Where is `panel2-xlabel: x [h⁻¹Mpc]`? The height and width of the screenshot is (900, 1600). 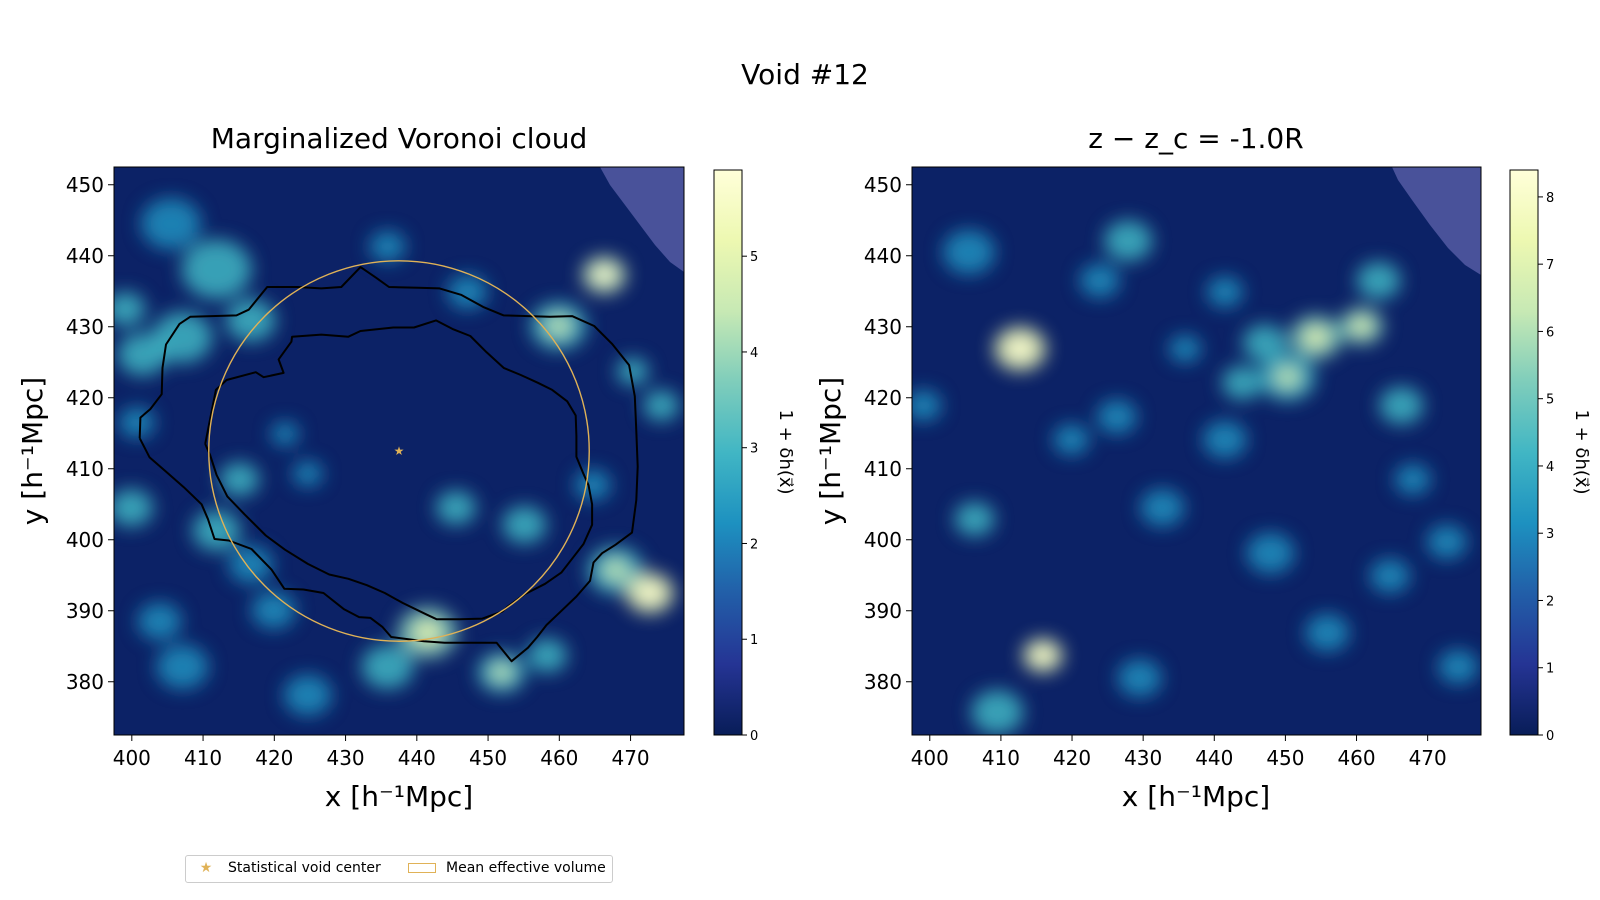
panel2-xlabel: x [h⁻¹Mpc] is located at coordinates (1196, 796).